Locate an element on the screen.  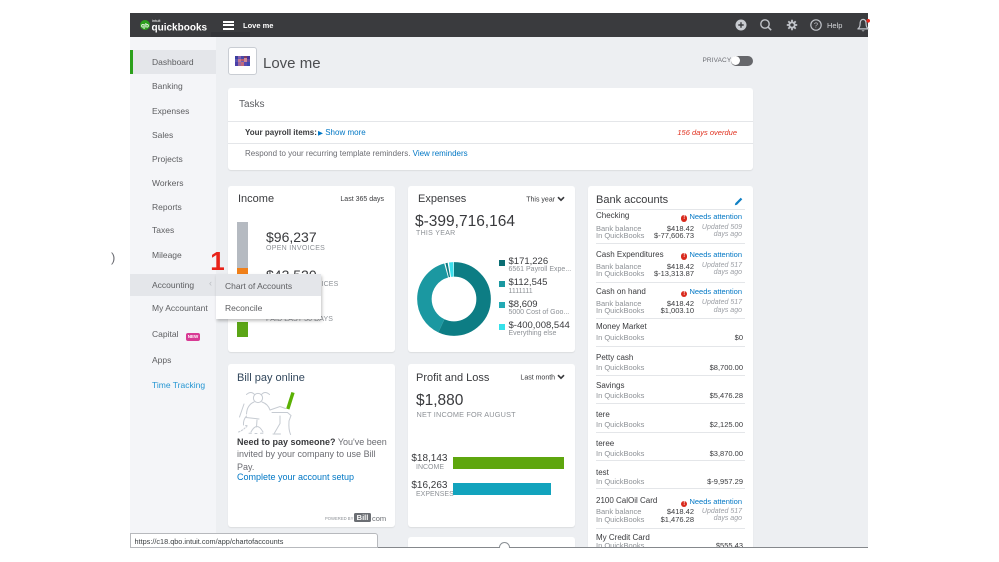
svg-text: intuit is located at coordinates (156, 20).